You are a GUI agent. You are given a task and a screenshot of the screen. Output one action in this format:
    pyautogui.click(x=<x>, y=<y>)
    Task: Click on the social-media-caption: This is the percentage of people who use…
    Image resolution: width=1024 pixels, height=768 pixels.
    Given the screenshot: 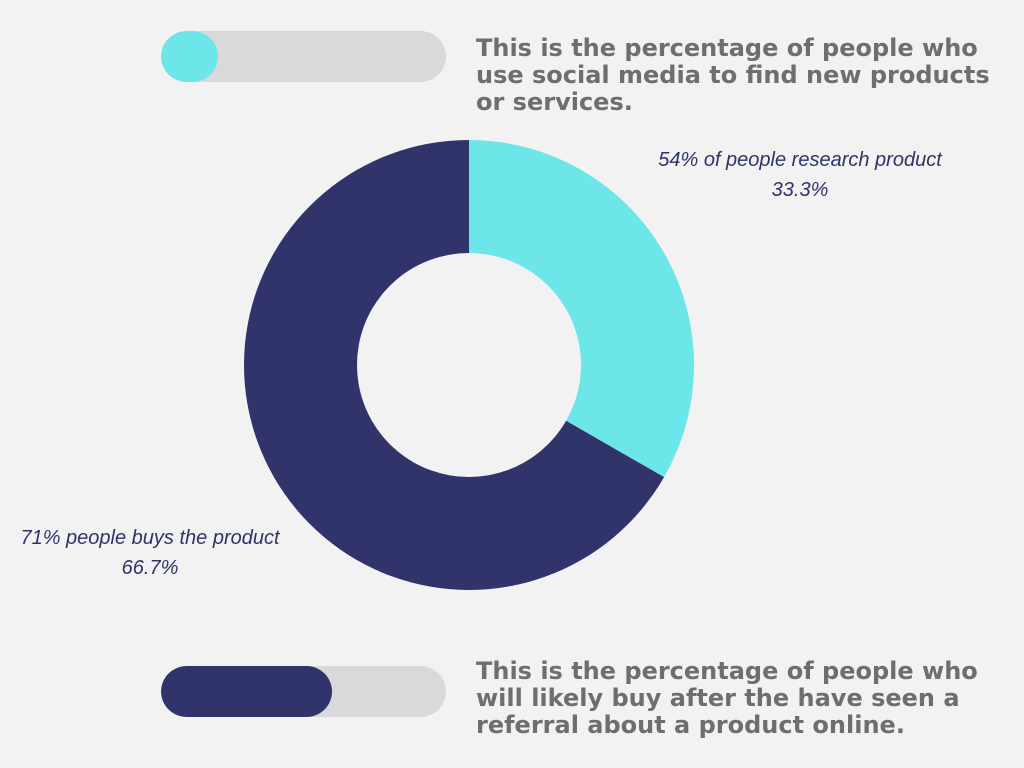 What is the action you would take?
    pyautogui.click(x=733, y=75)
    